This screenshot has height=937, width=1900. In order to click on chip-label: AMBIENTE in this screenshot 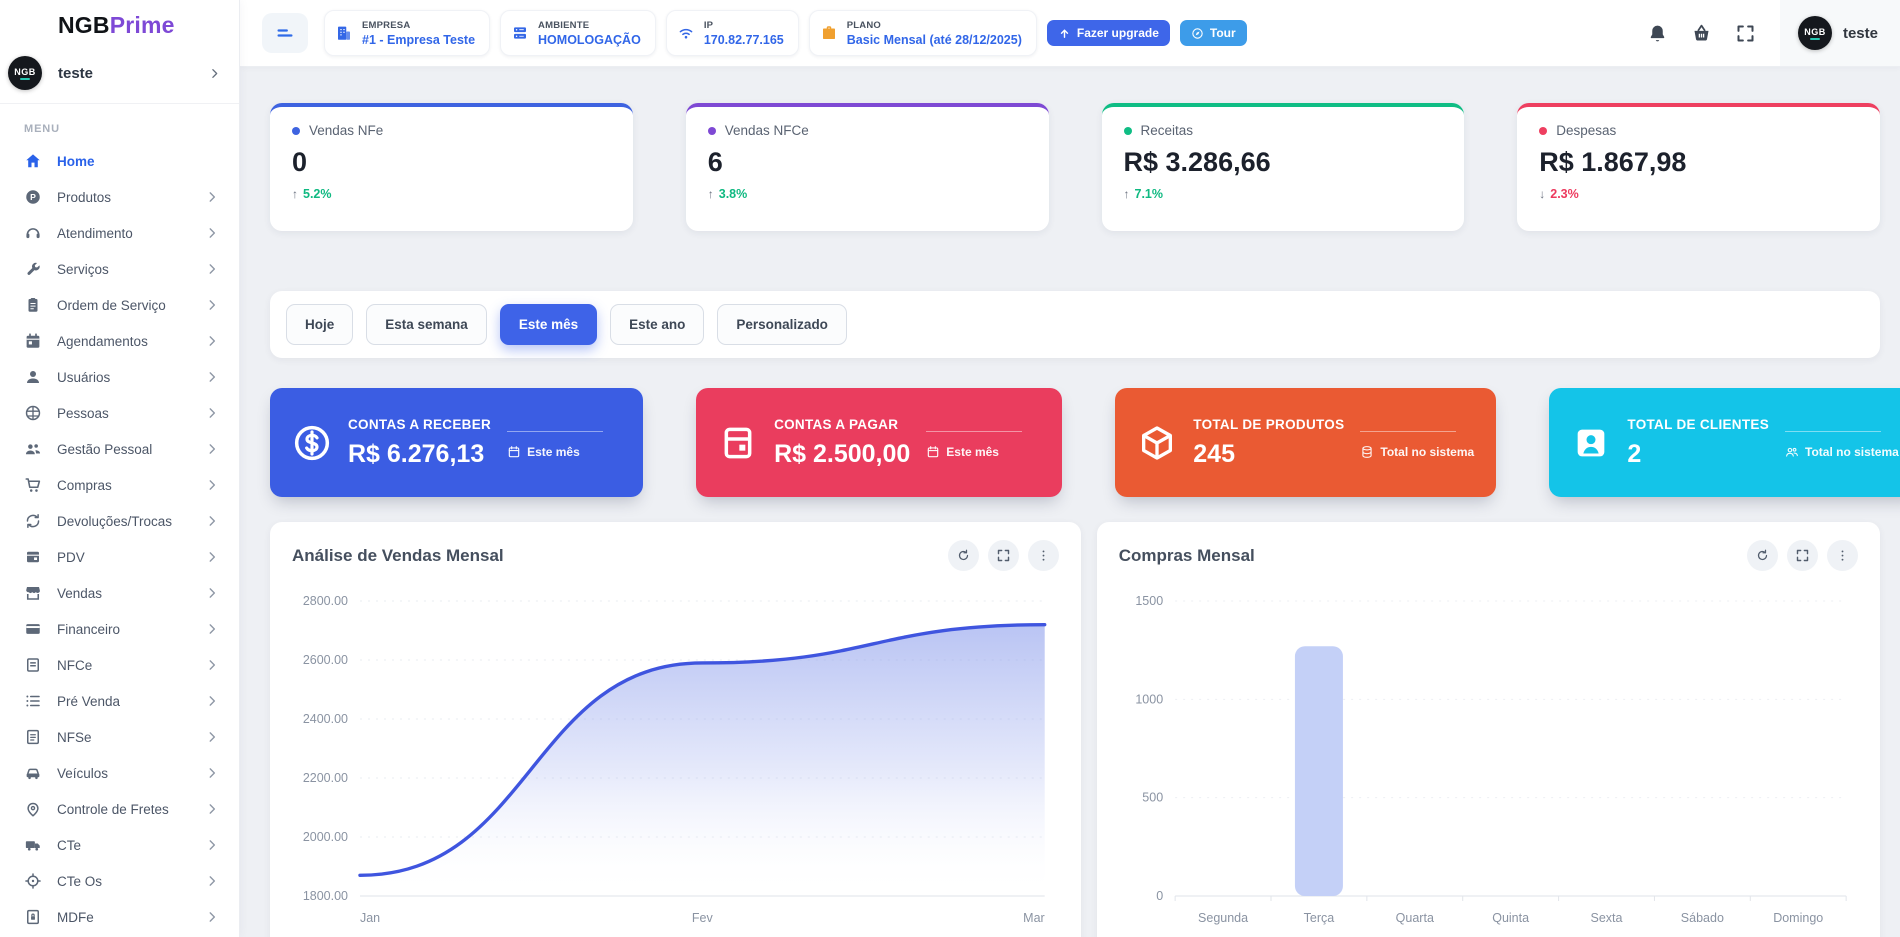, I will do `click(564, 25)`.